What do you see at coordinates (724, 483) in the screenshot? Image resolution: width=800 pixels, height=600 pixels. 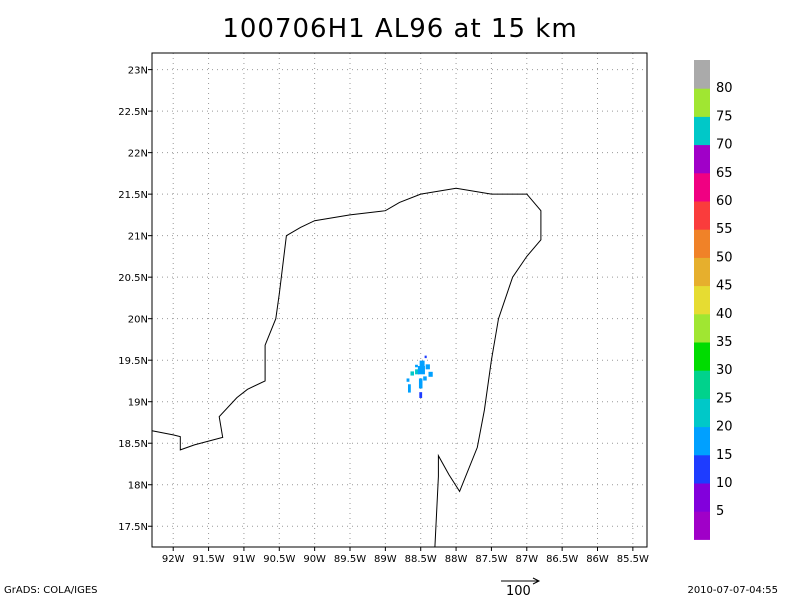 I see `colorbar-label: 10` at bounding box center [724, 483].